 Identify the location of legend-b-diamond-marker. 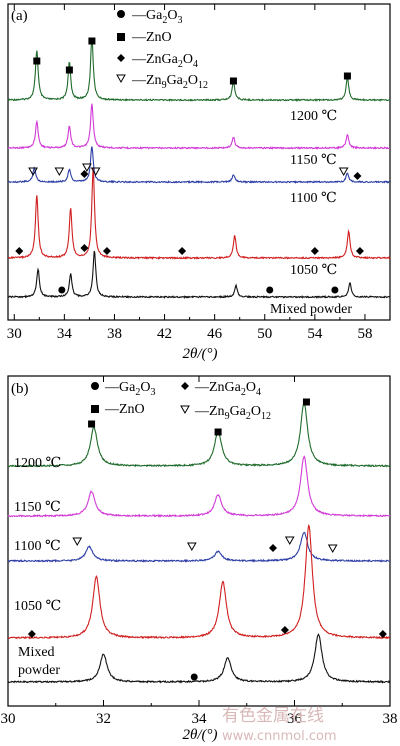
(185, 386).